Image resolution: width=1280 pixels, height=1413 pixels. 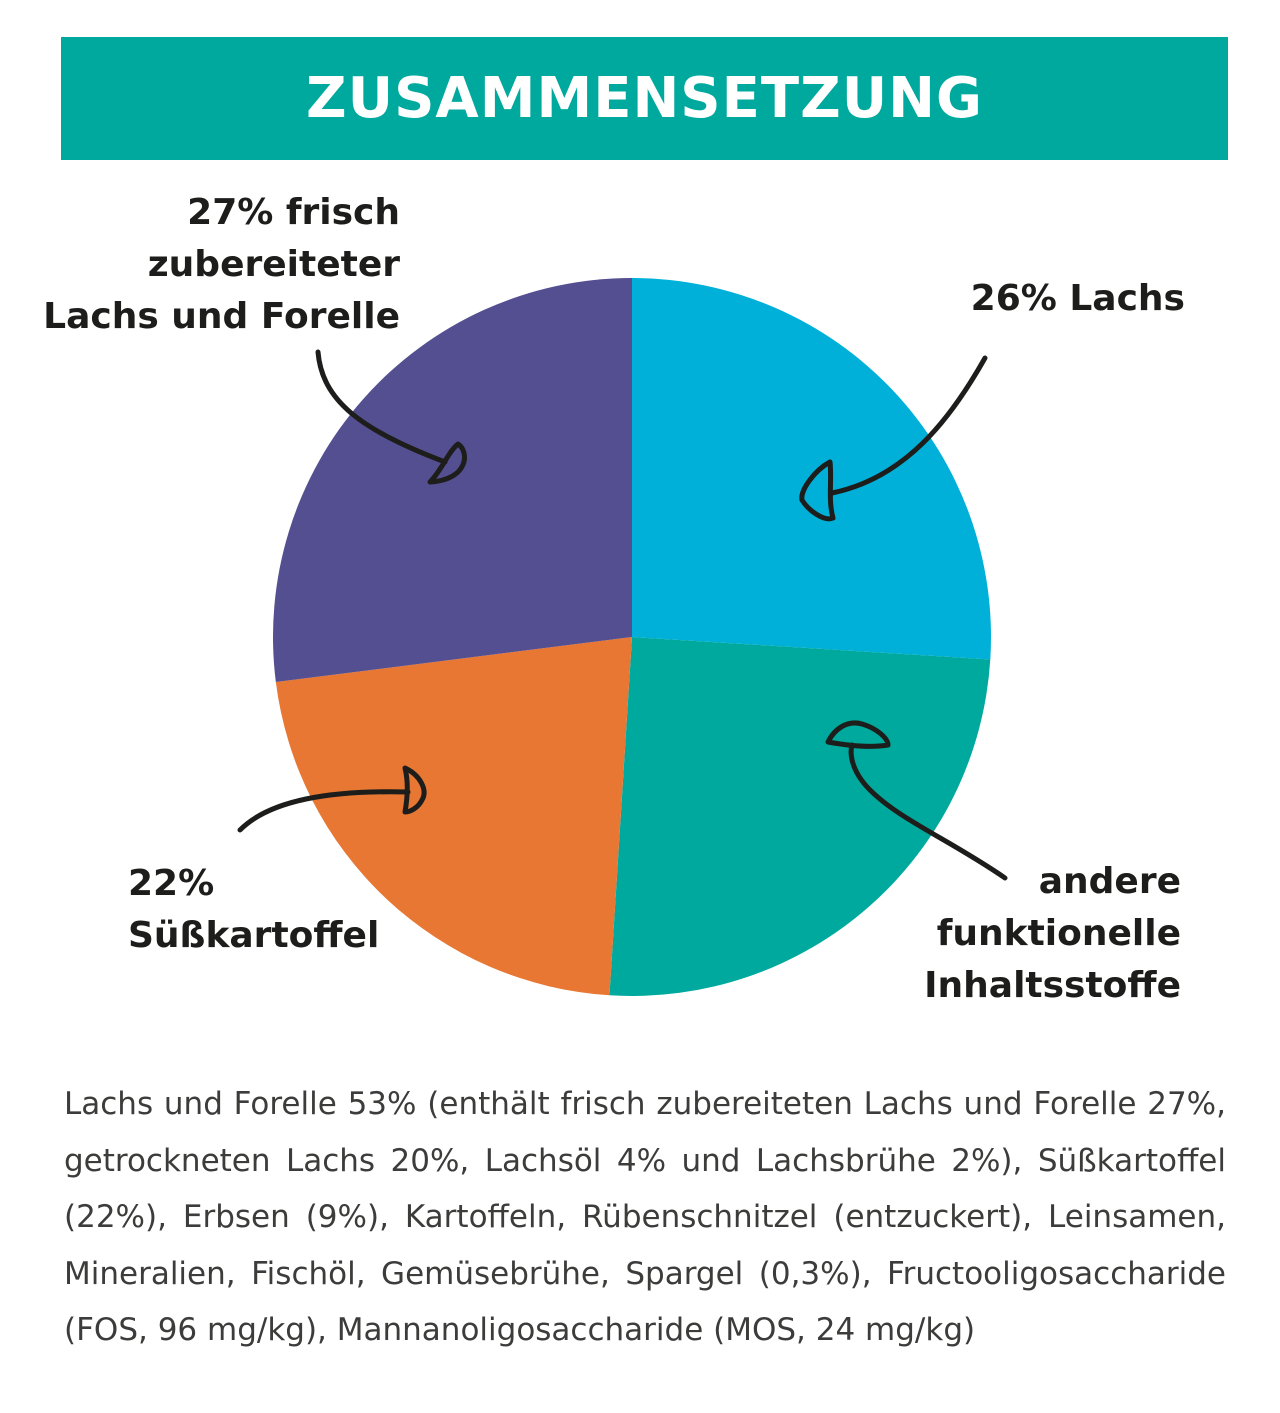 What do you see at coordinates (928, 811) in the screenshot?
I see `arrow-andere` at bounding box center [928, 811].